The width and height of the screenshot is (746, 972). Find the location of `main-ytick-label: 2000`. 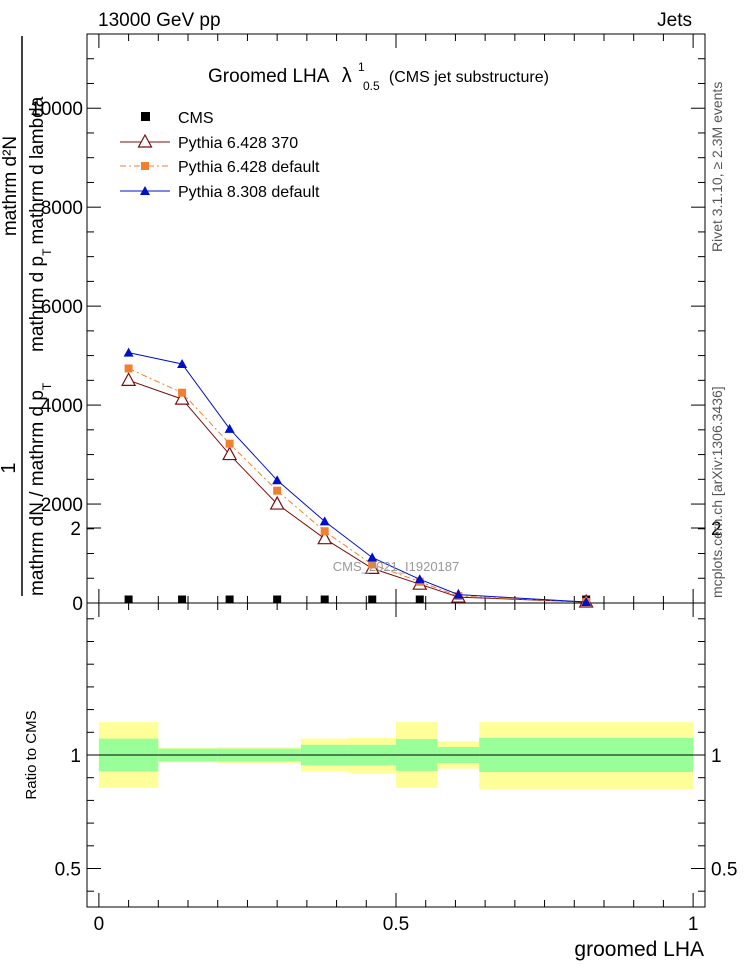

main-ytick-label: 2000 is located at coordinates (62, 505).